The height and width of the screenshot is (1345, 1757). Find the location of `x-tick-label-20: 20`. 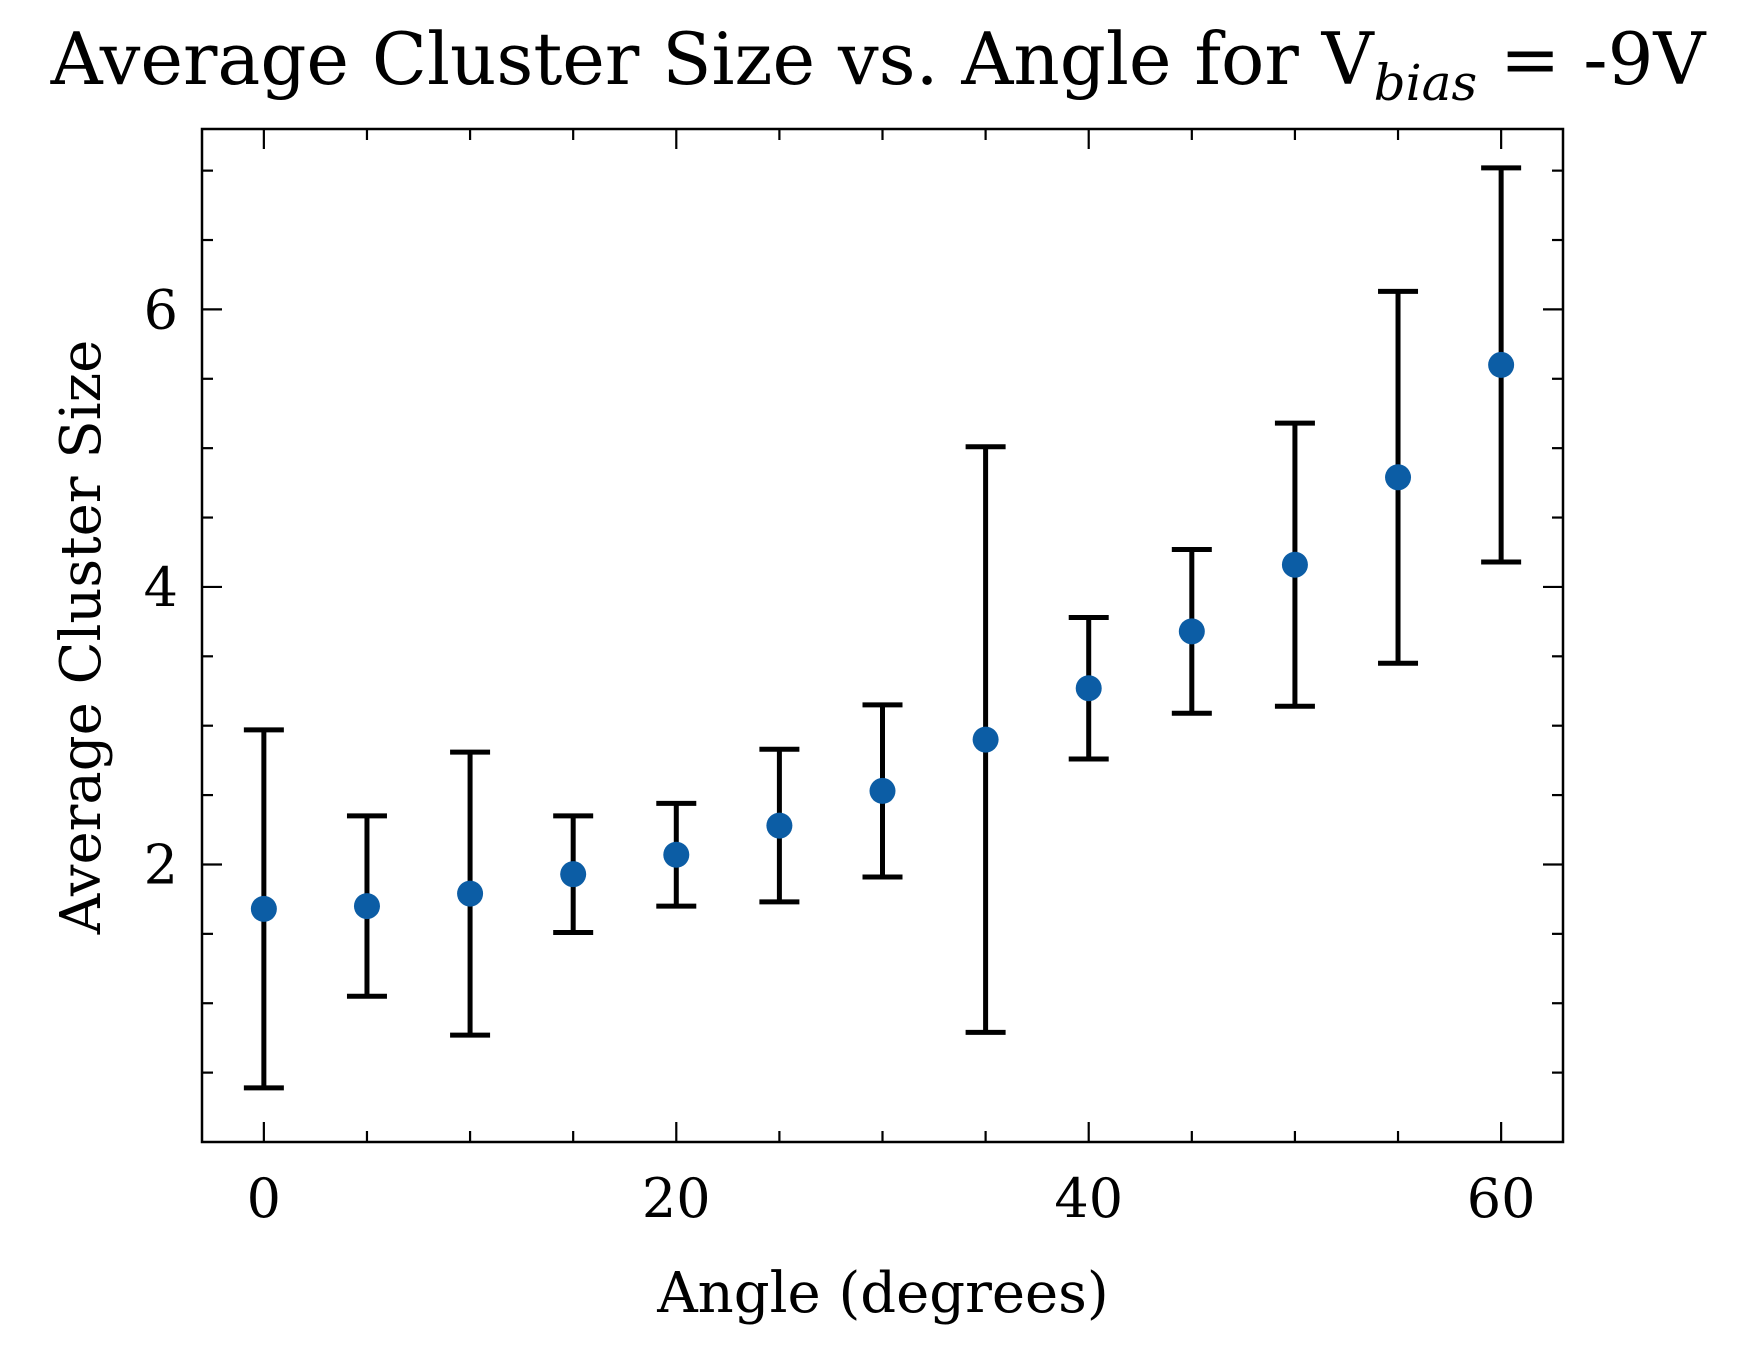

x-tick-label-20: 20 is located at coordinates (676, 1198).